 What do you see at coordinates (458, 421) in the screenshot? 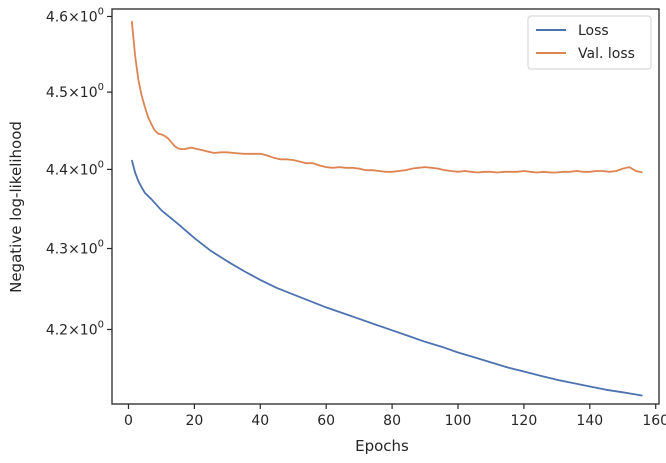
I see `x-tick-label: 100` at bounding box center [458, 421].